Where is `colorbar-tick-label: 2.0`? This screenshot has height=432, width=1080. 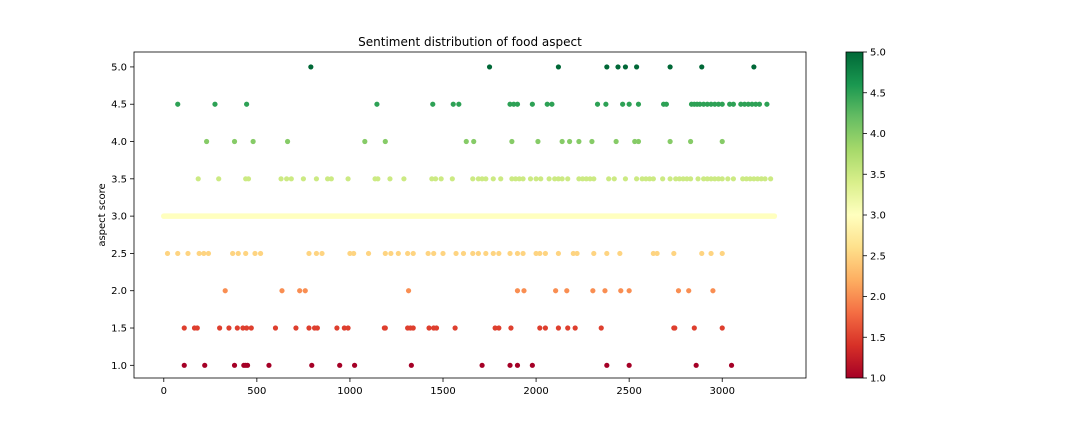 colorbar-tick-label: 2.0 is located at coordinates (878, 297).